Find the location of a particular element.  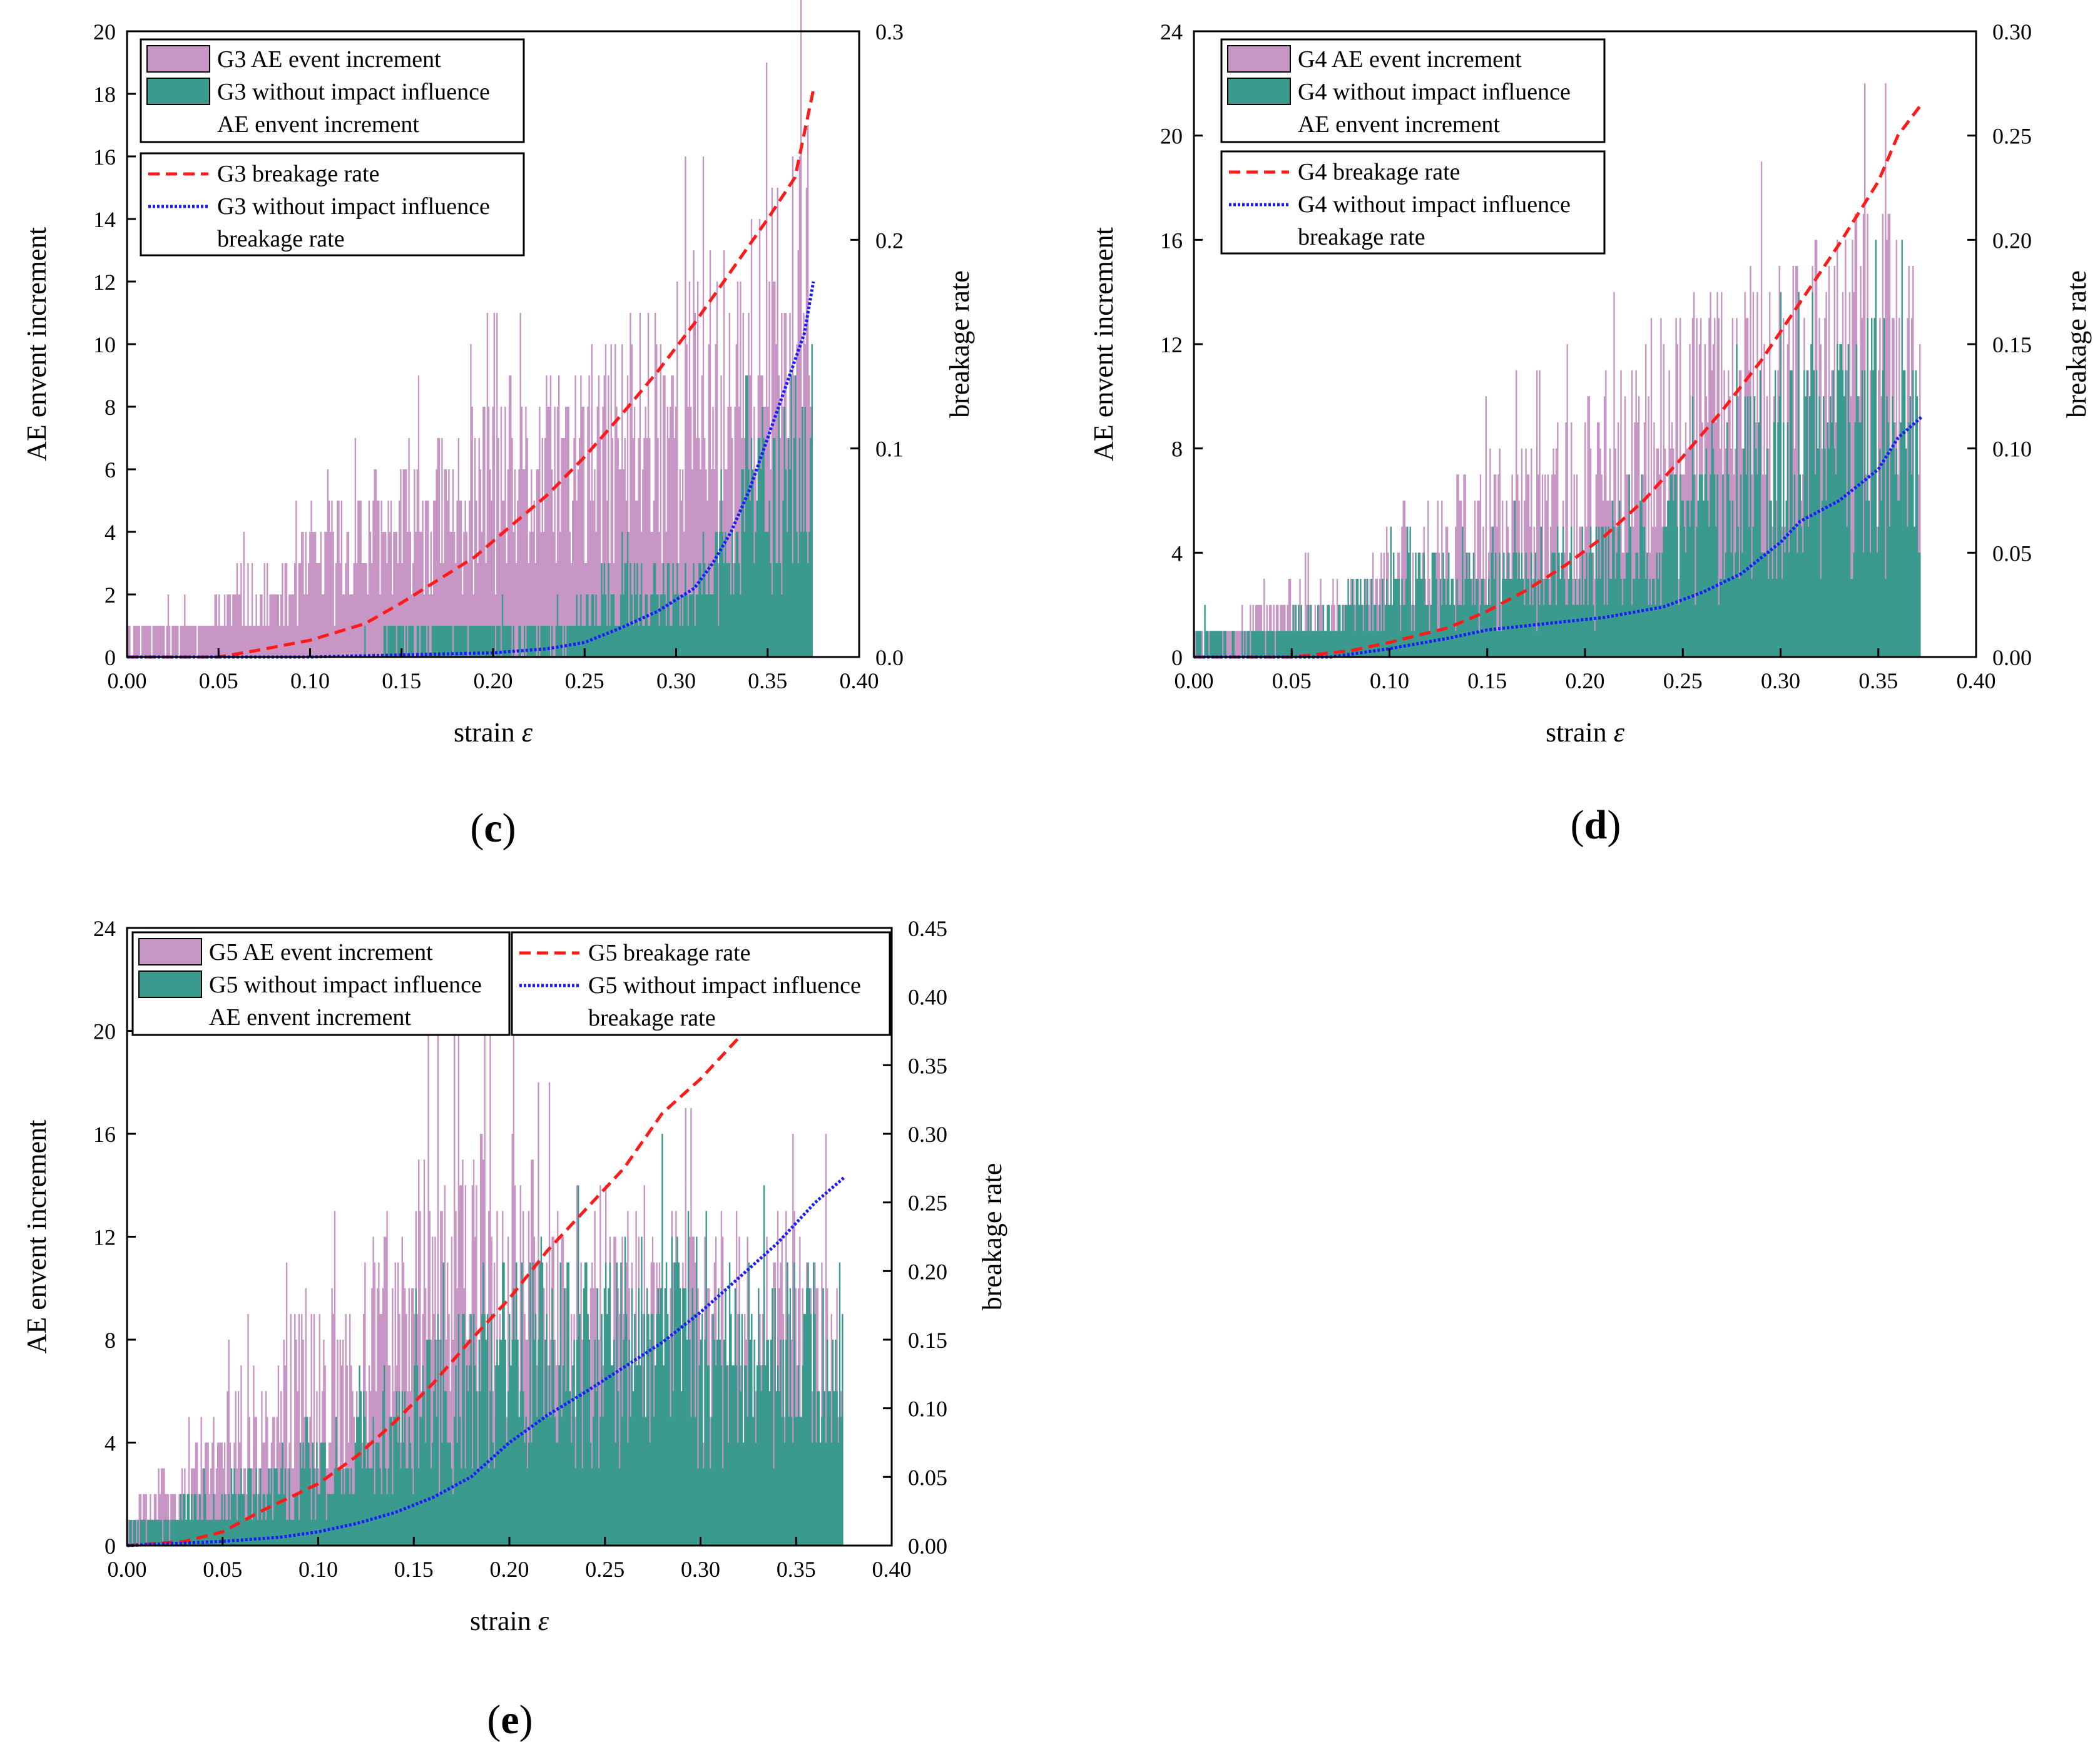

y2-tick-label: 0.15 is located at coordinates (927, 1340).